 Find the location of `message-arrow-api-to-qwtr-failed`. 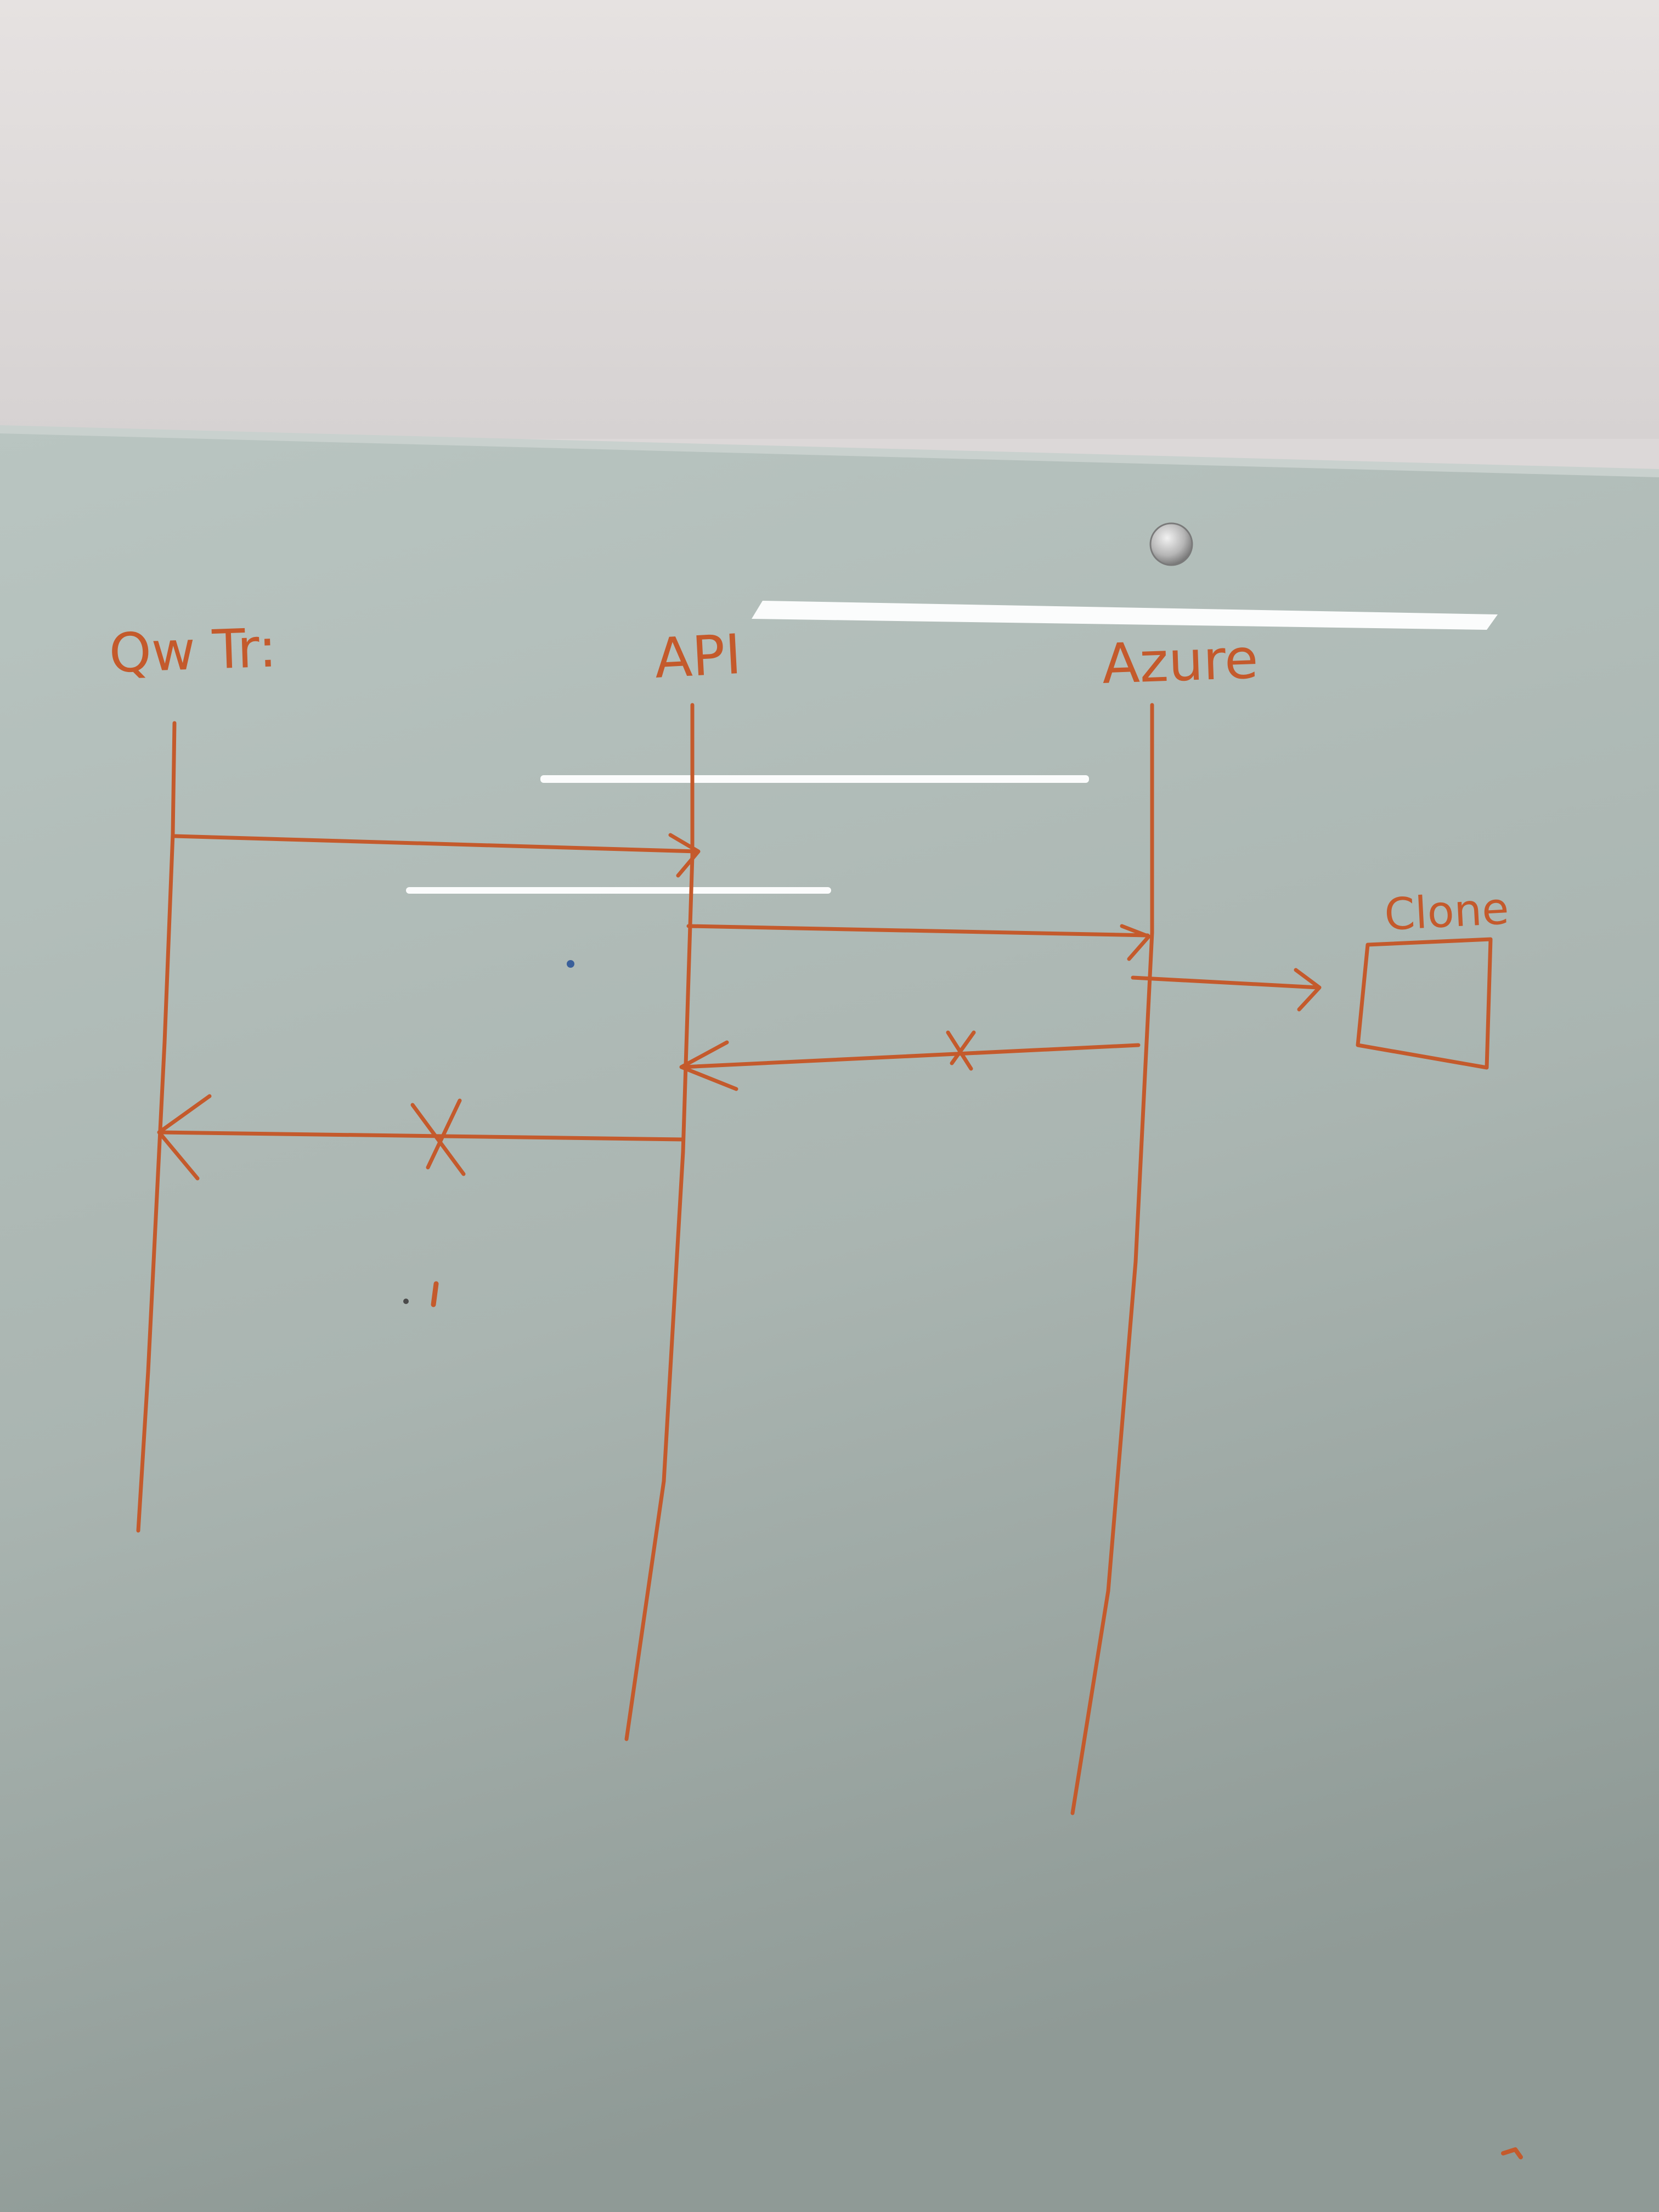

message-arrow-api-to-qwtr-failed is located at coordinates (421, 1138).